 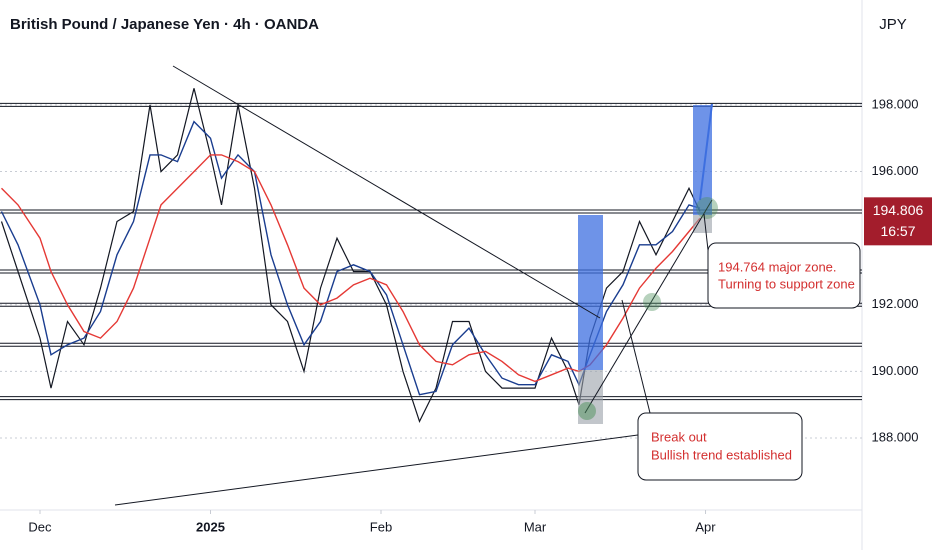 What do you see at coordinates (898, 210) in the screenshot?
I see `price-tag-label: 194.806` at bounding box center [898, 210].